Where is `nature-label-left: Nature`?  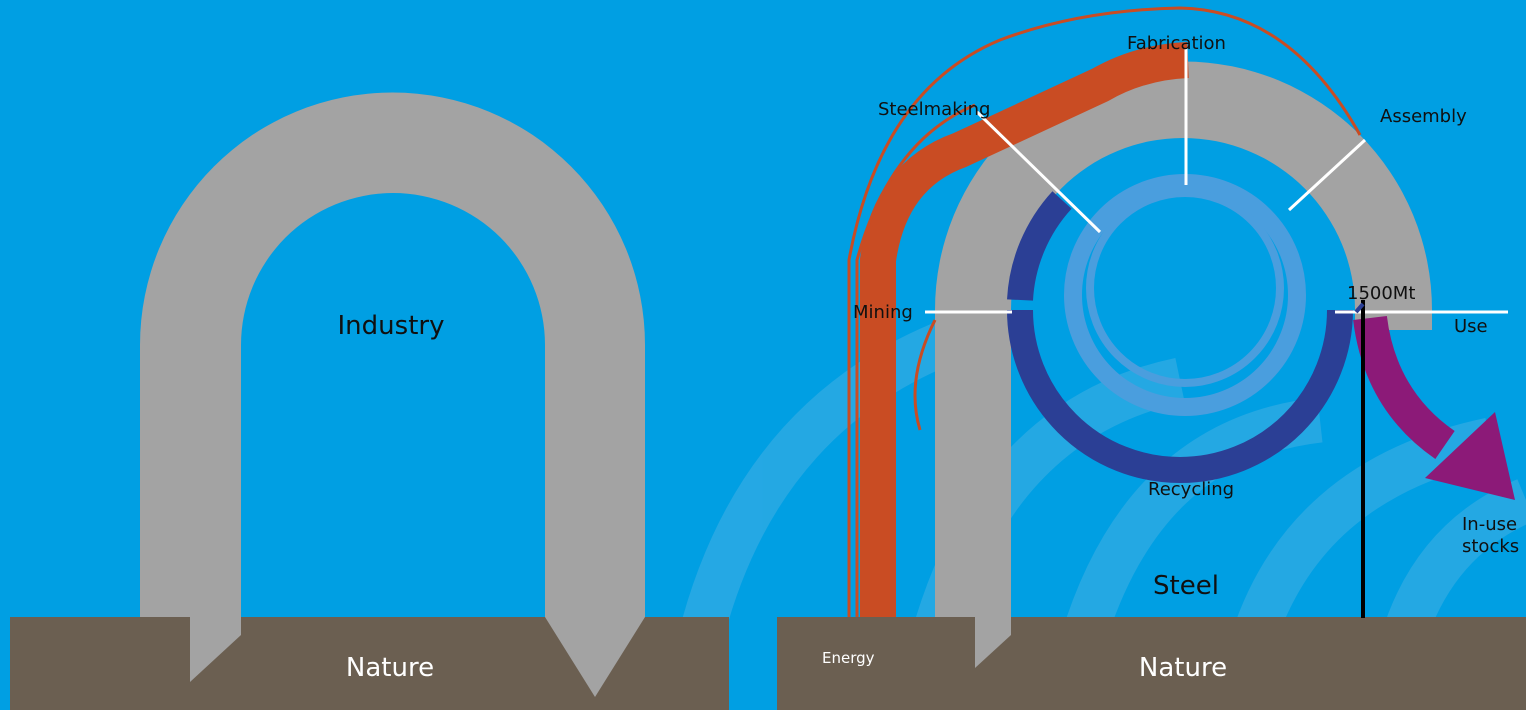
nature-label-left: Nature is located at coordinates (390, 668).